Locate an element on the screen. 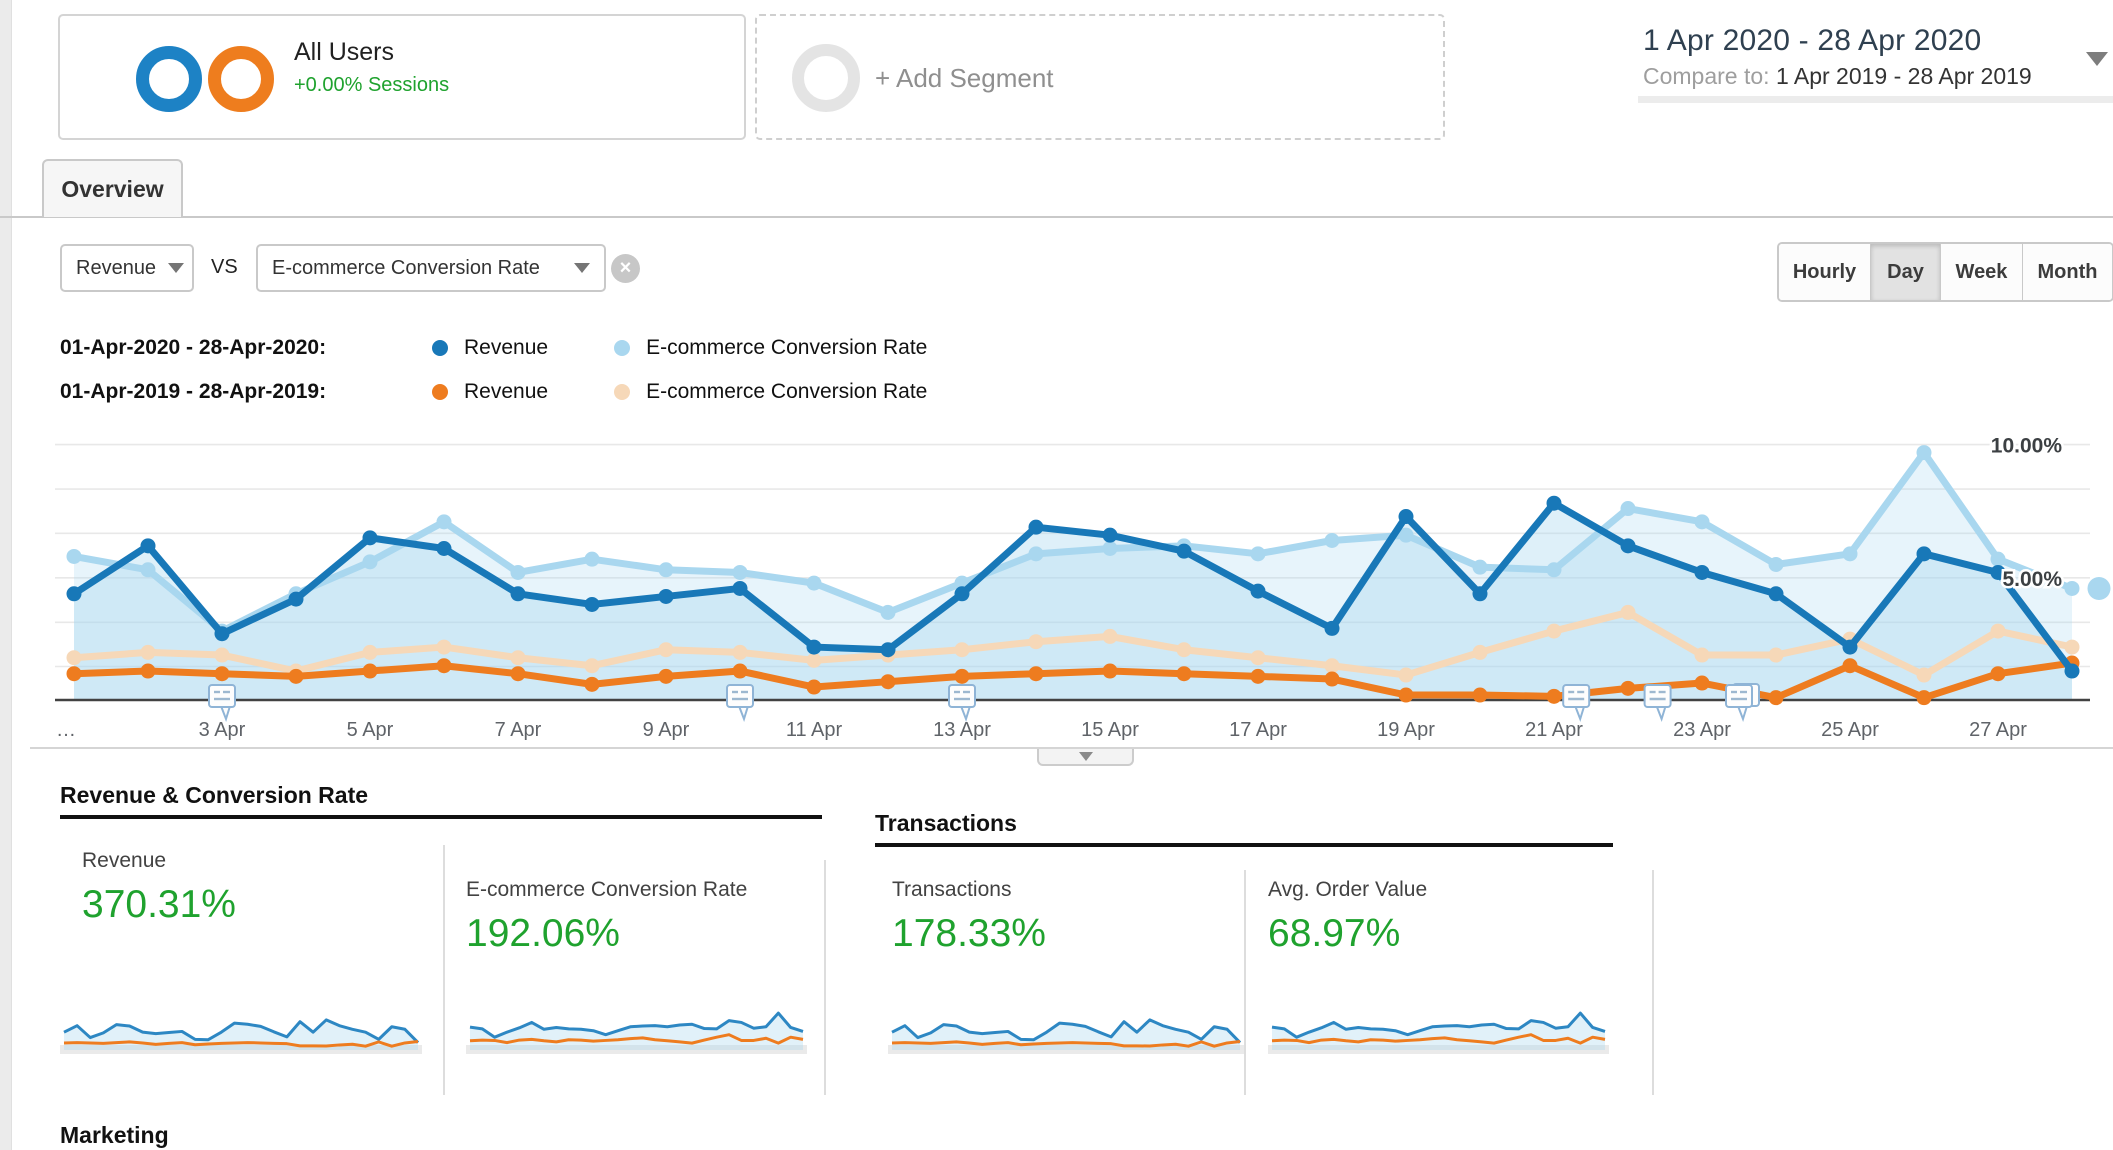  granularity-month-button: Month is located at coordinates (2067, 272).